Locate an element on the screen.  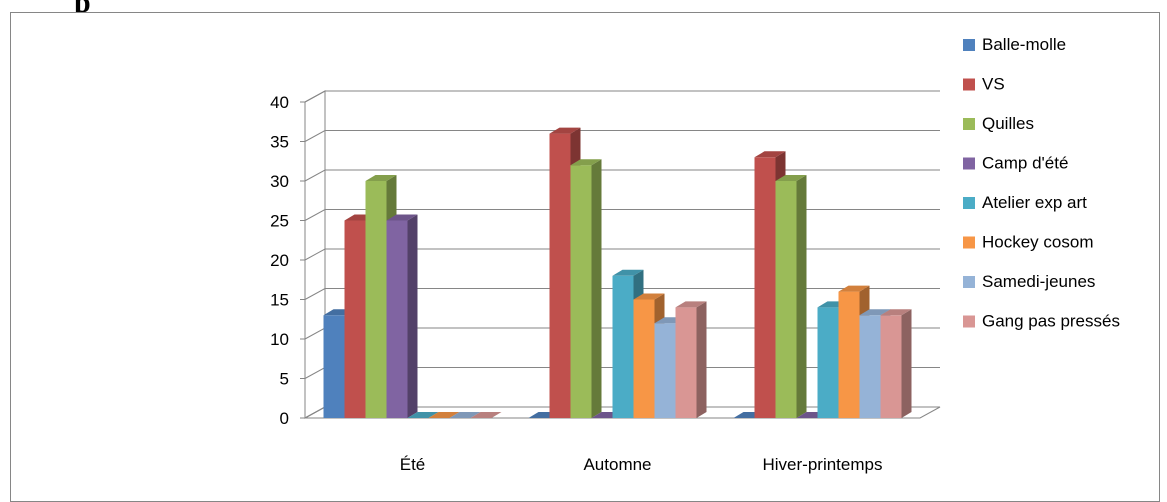
legend-item: Samedi-jeunes is located at coordinates (1029, 281).